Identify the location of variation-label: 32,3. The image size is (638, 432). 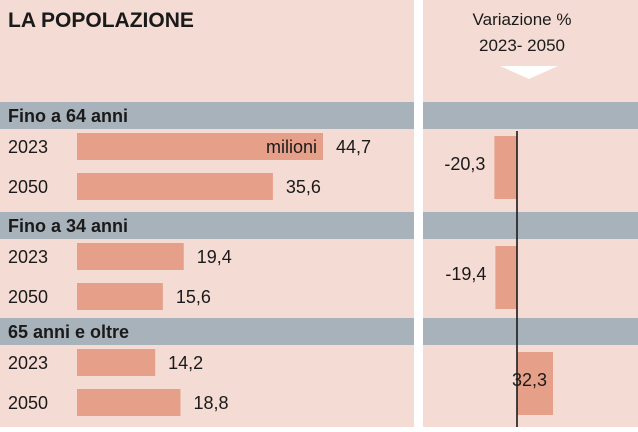
(529, 380).